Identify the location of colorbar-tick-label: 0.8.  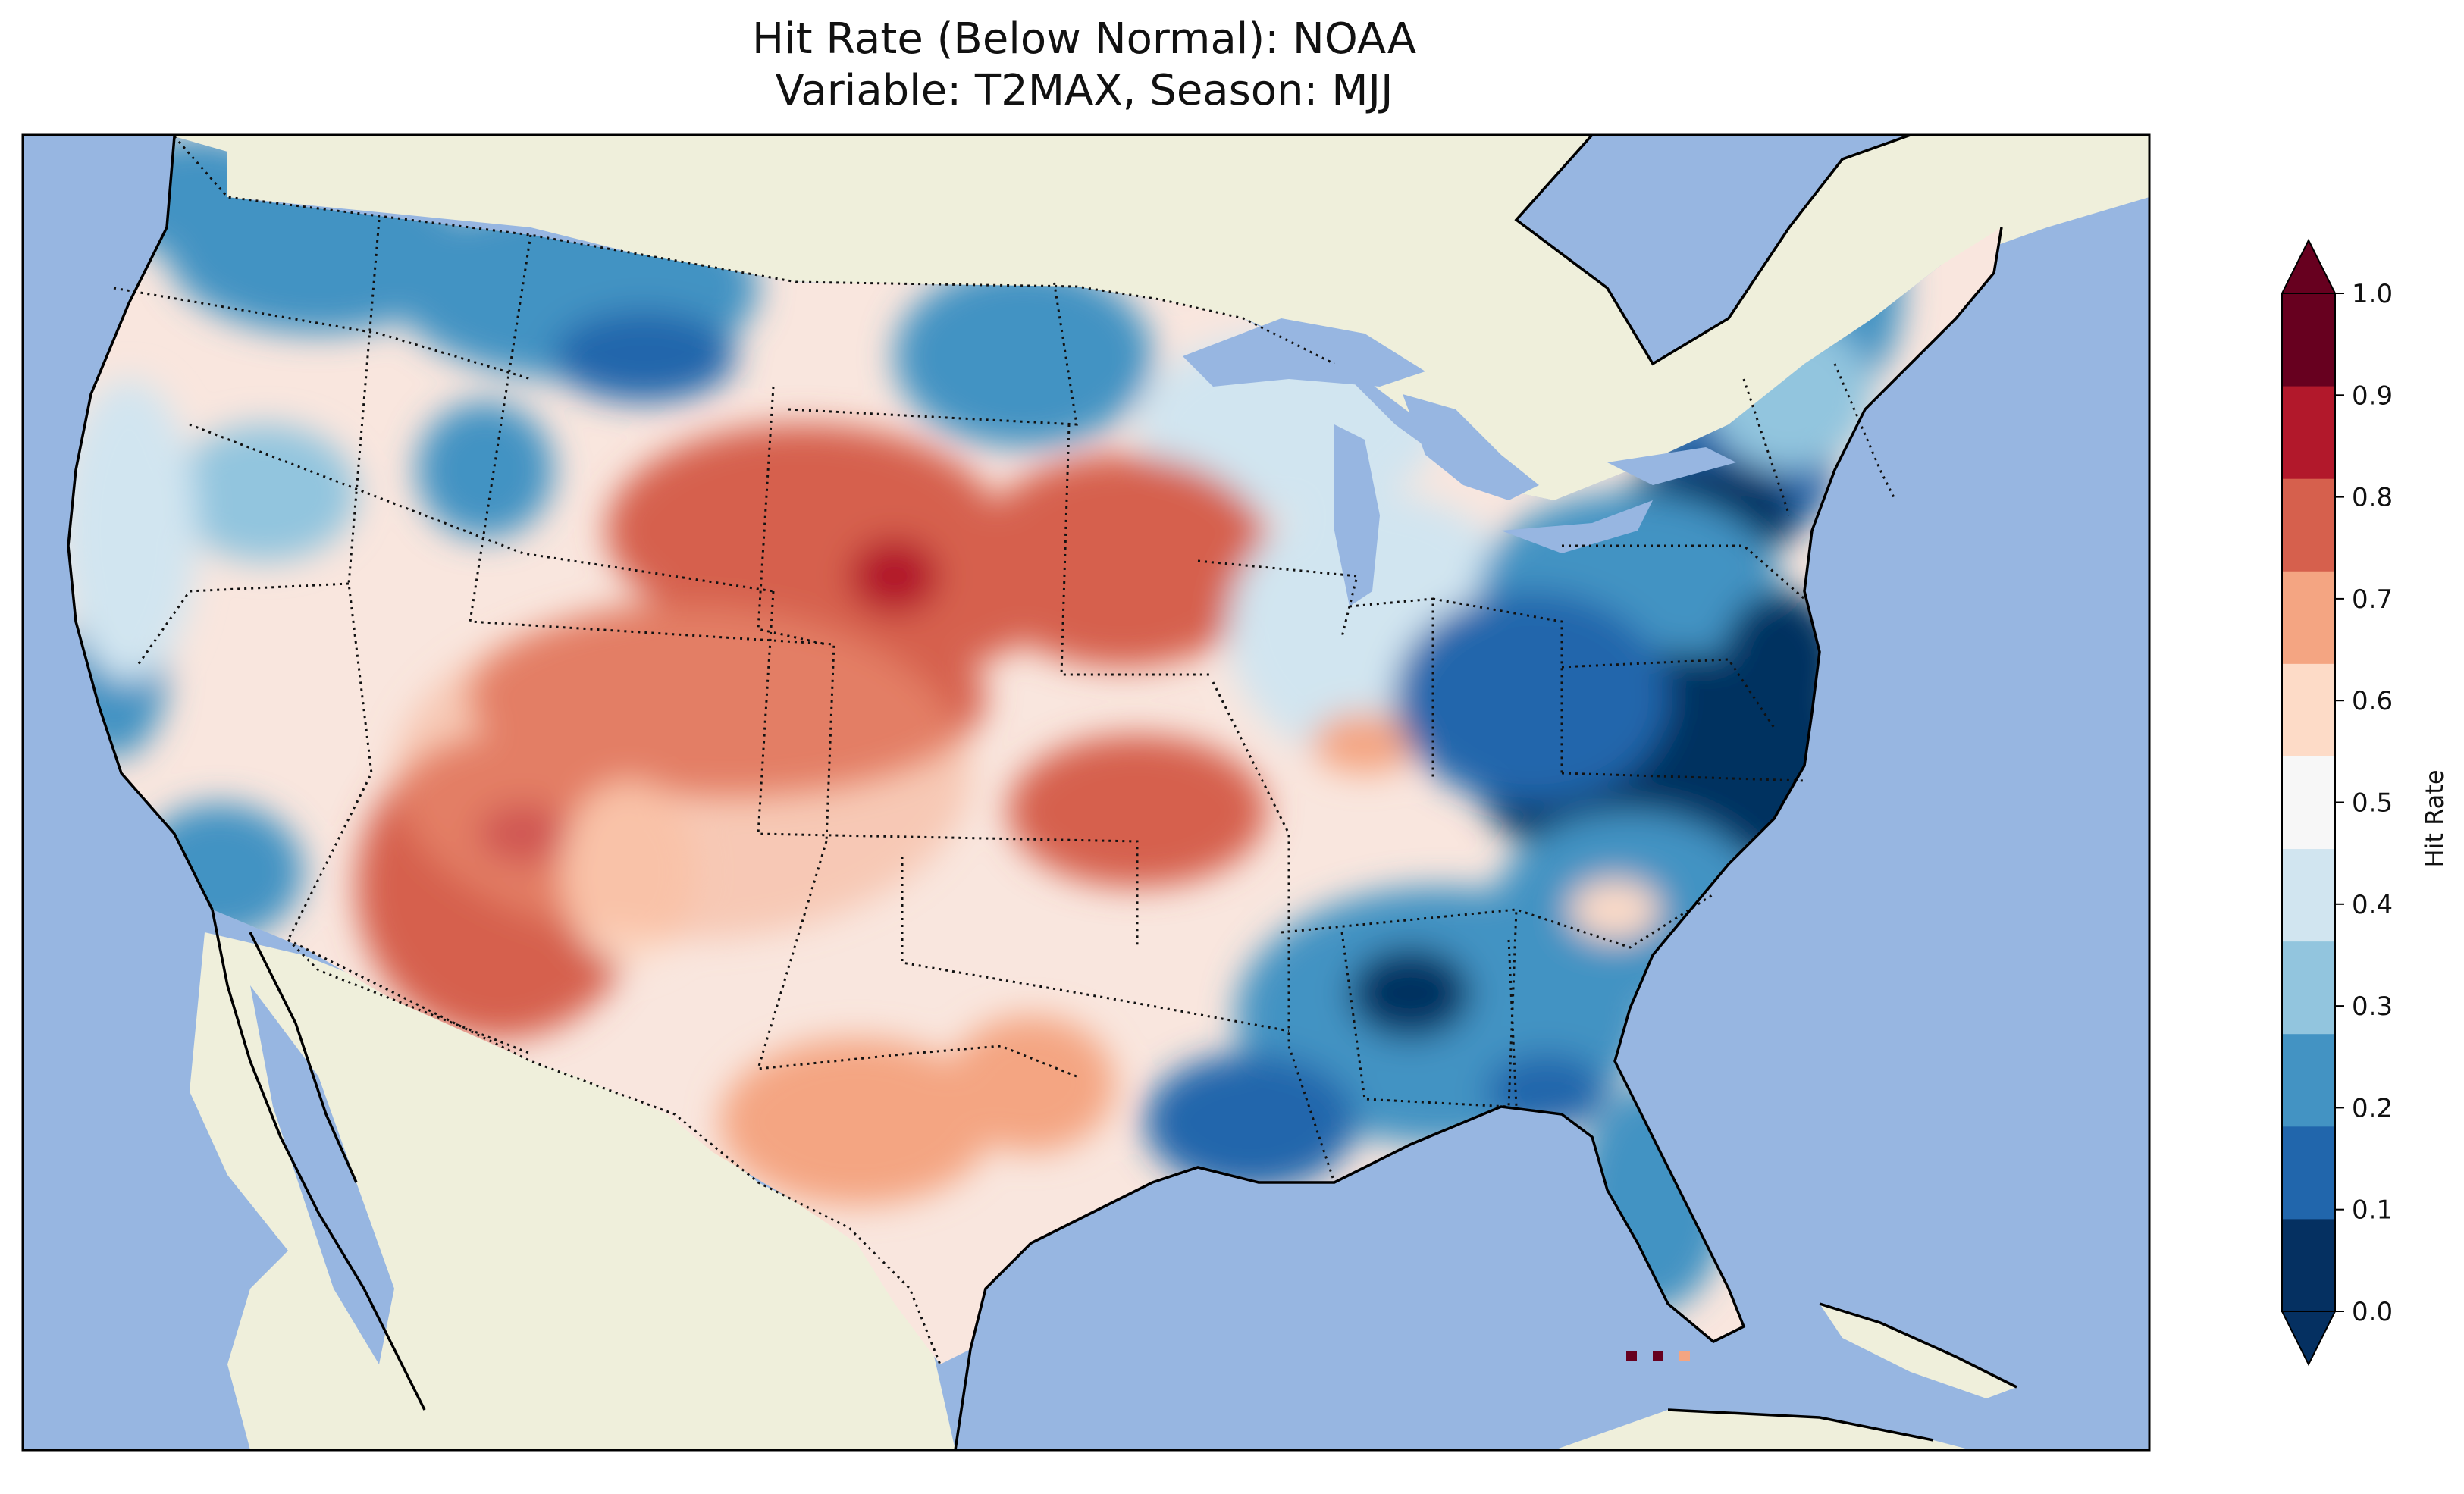
(2372, 498).